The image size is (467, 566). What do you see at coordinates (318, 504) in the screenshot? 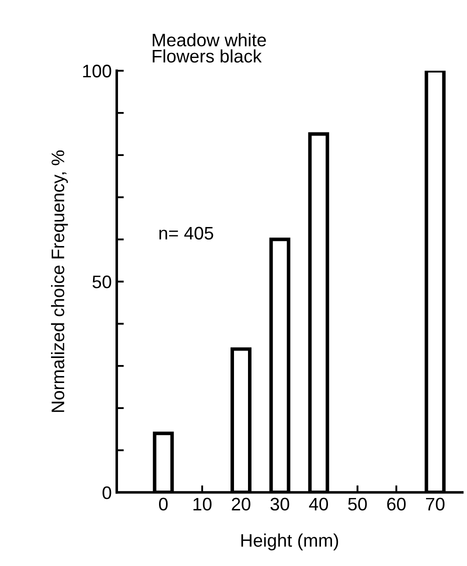
I see `x-tick-label: 40` at bounding box center [318, 504].